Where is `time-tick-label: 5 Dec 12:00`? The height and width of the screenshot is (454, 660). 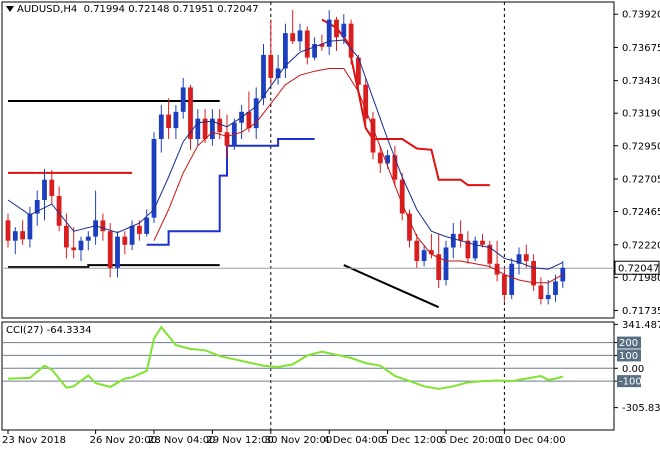
time-tick-label: 5 Dec 12:00 is located at coordinates (412, 440).